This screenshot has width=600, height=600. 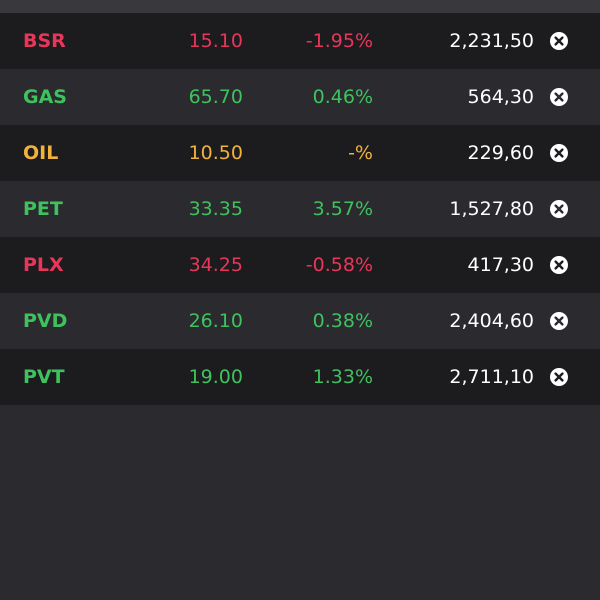 What do you see at coordinates (215, 153) in the screenshot?
I see `price-value: 10.50` at bounding box center [215, 153].